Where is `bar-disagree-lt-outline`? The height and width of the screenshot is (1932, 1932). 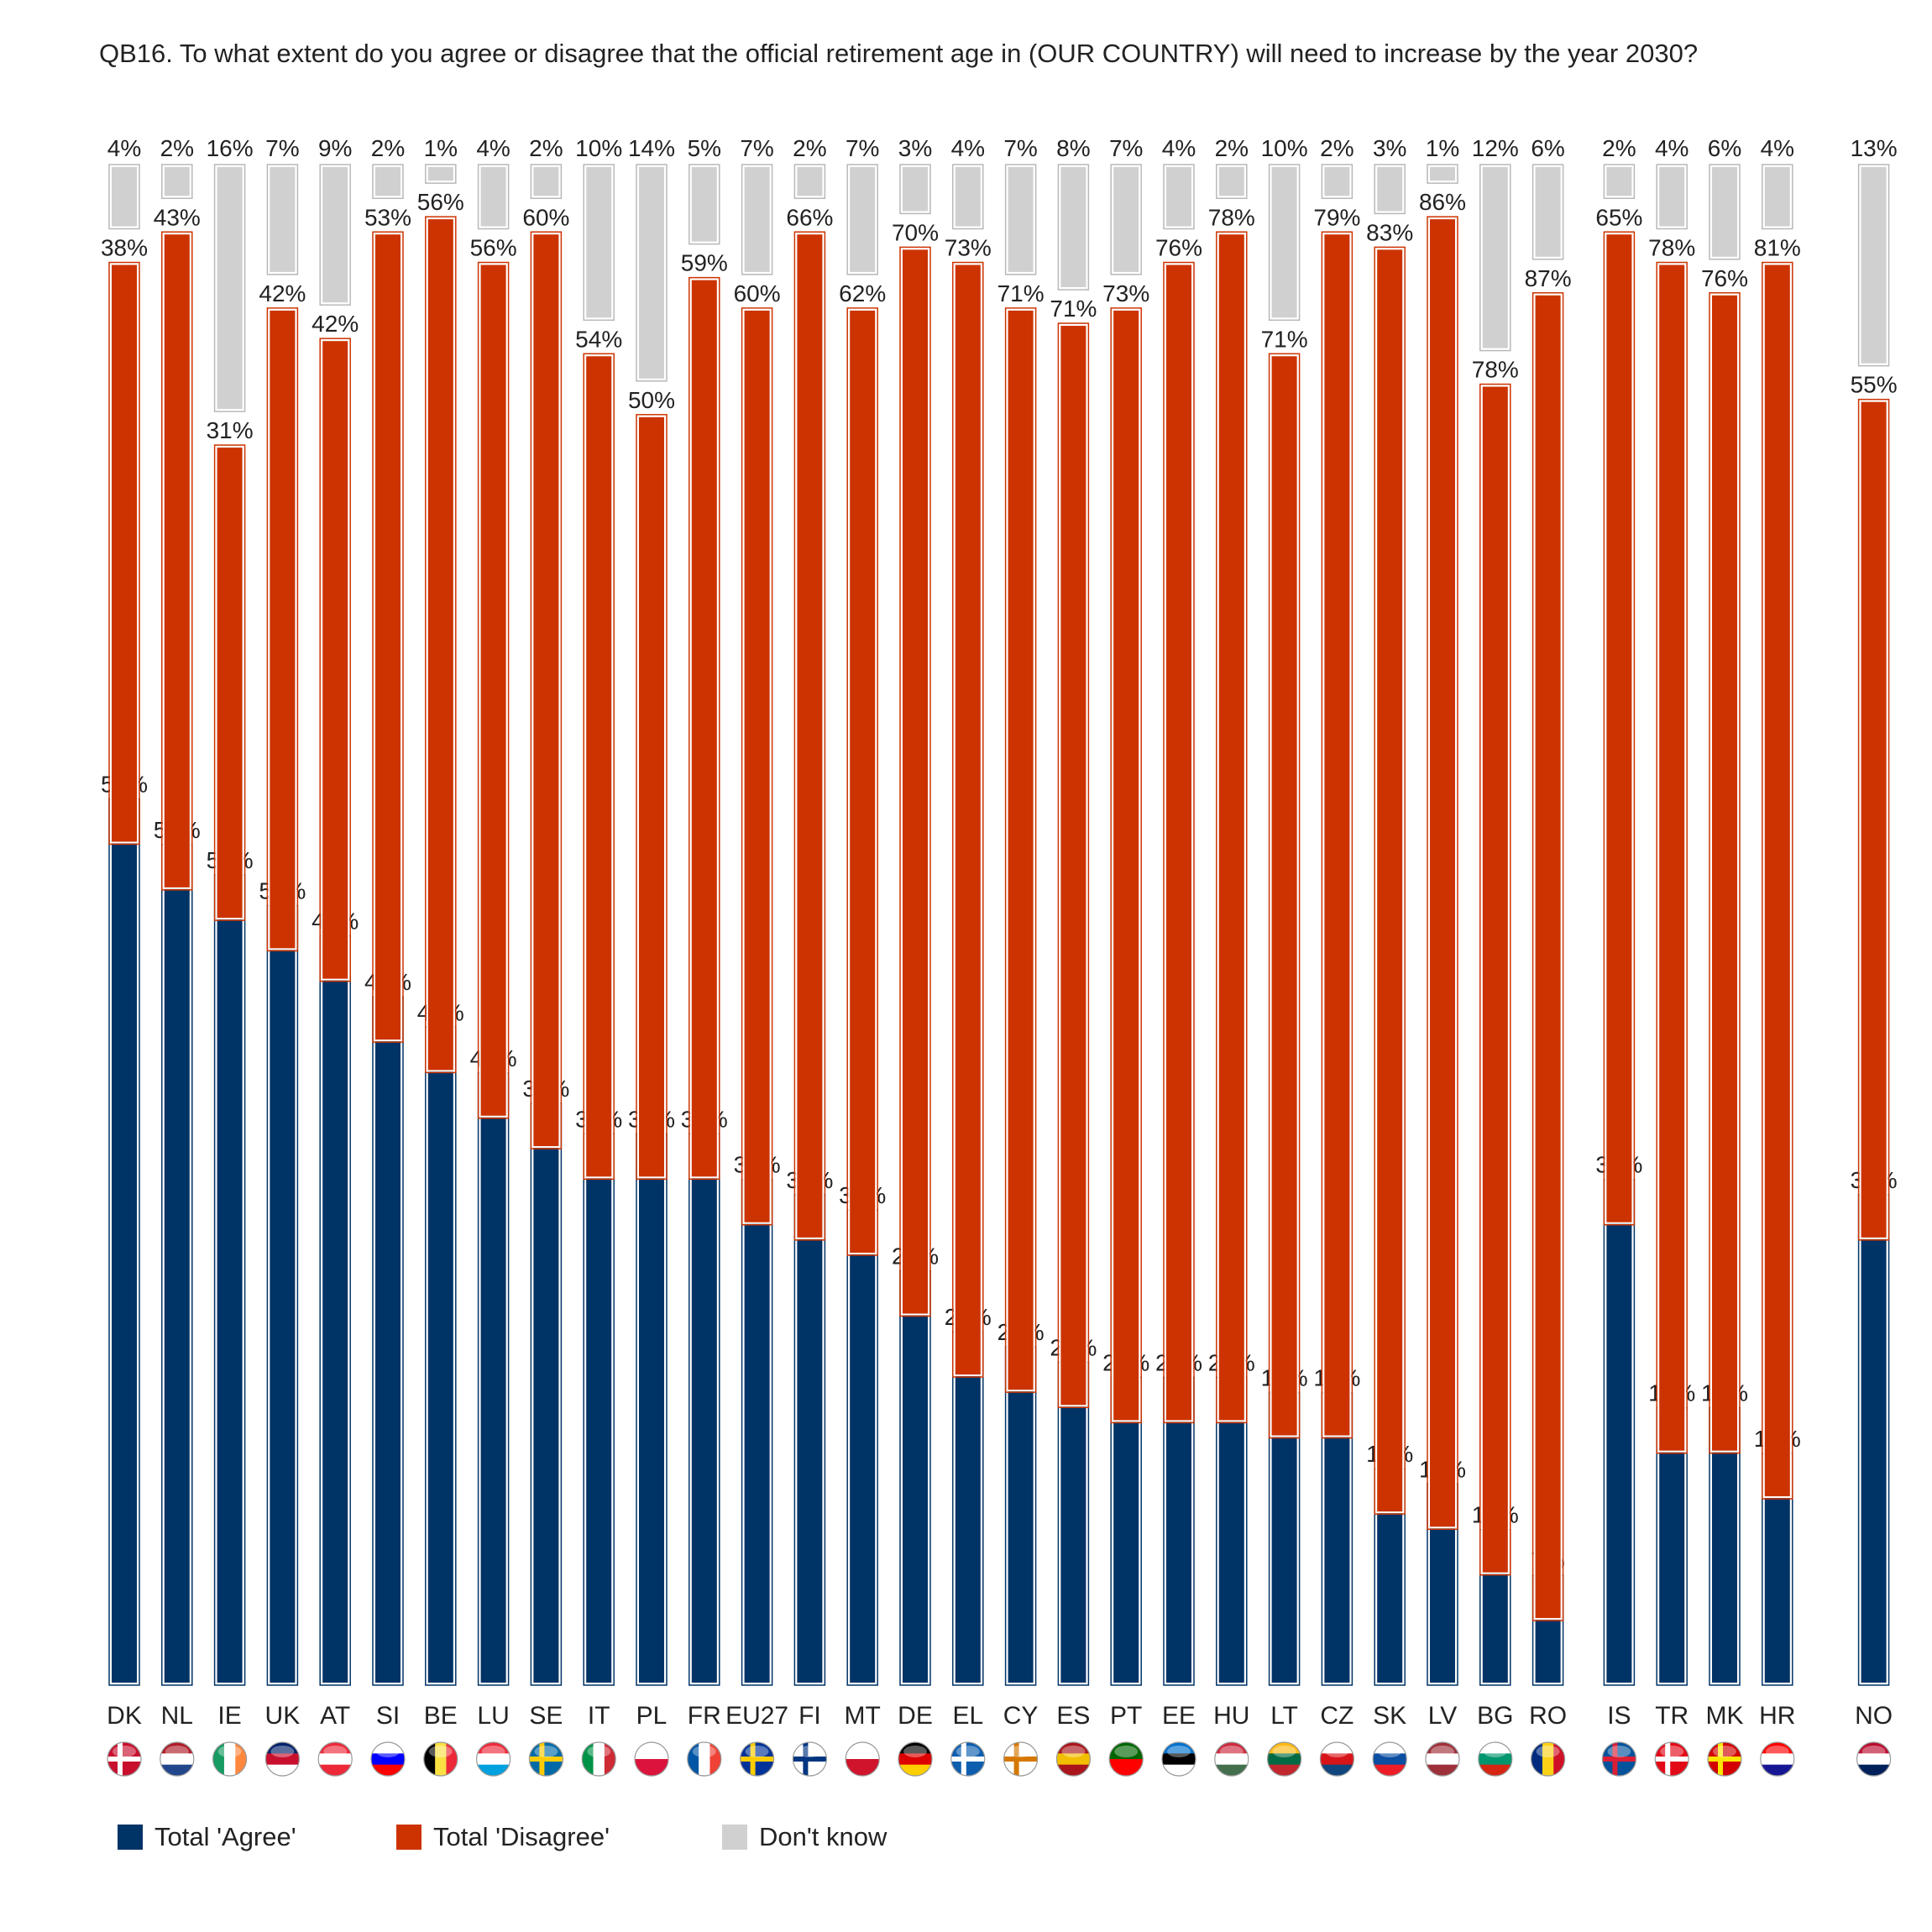
bar-disagree-lt-outline is located at coordinates (1284, 896).